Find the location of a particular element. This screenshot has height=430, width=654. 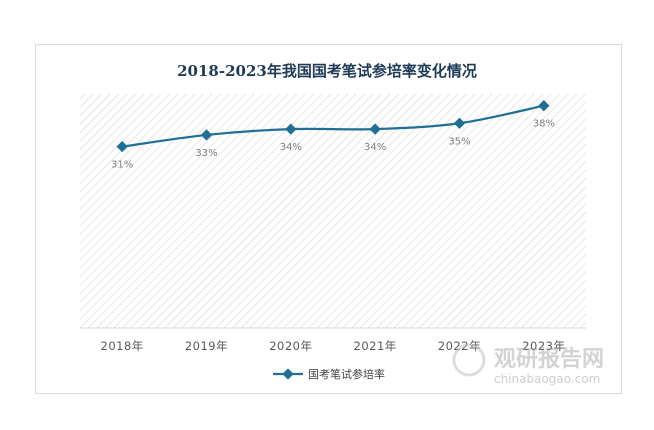

legend-marker-swatch is located at coordinates (288, 374).